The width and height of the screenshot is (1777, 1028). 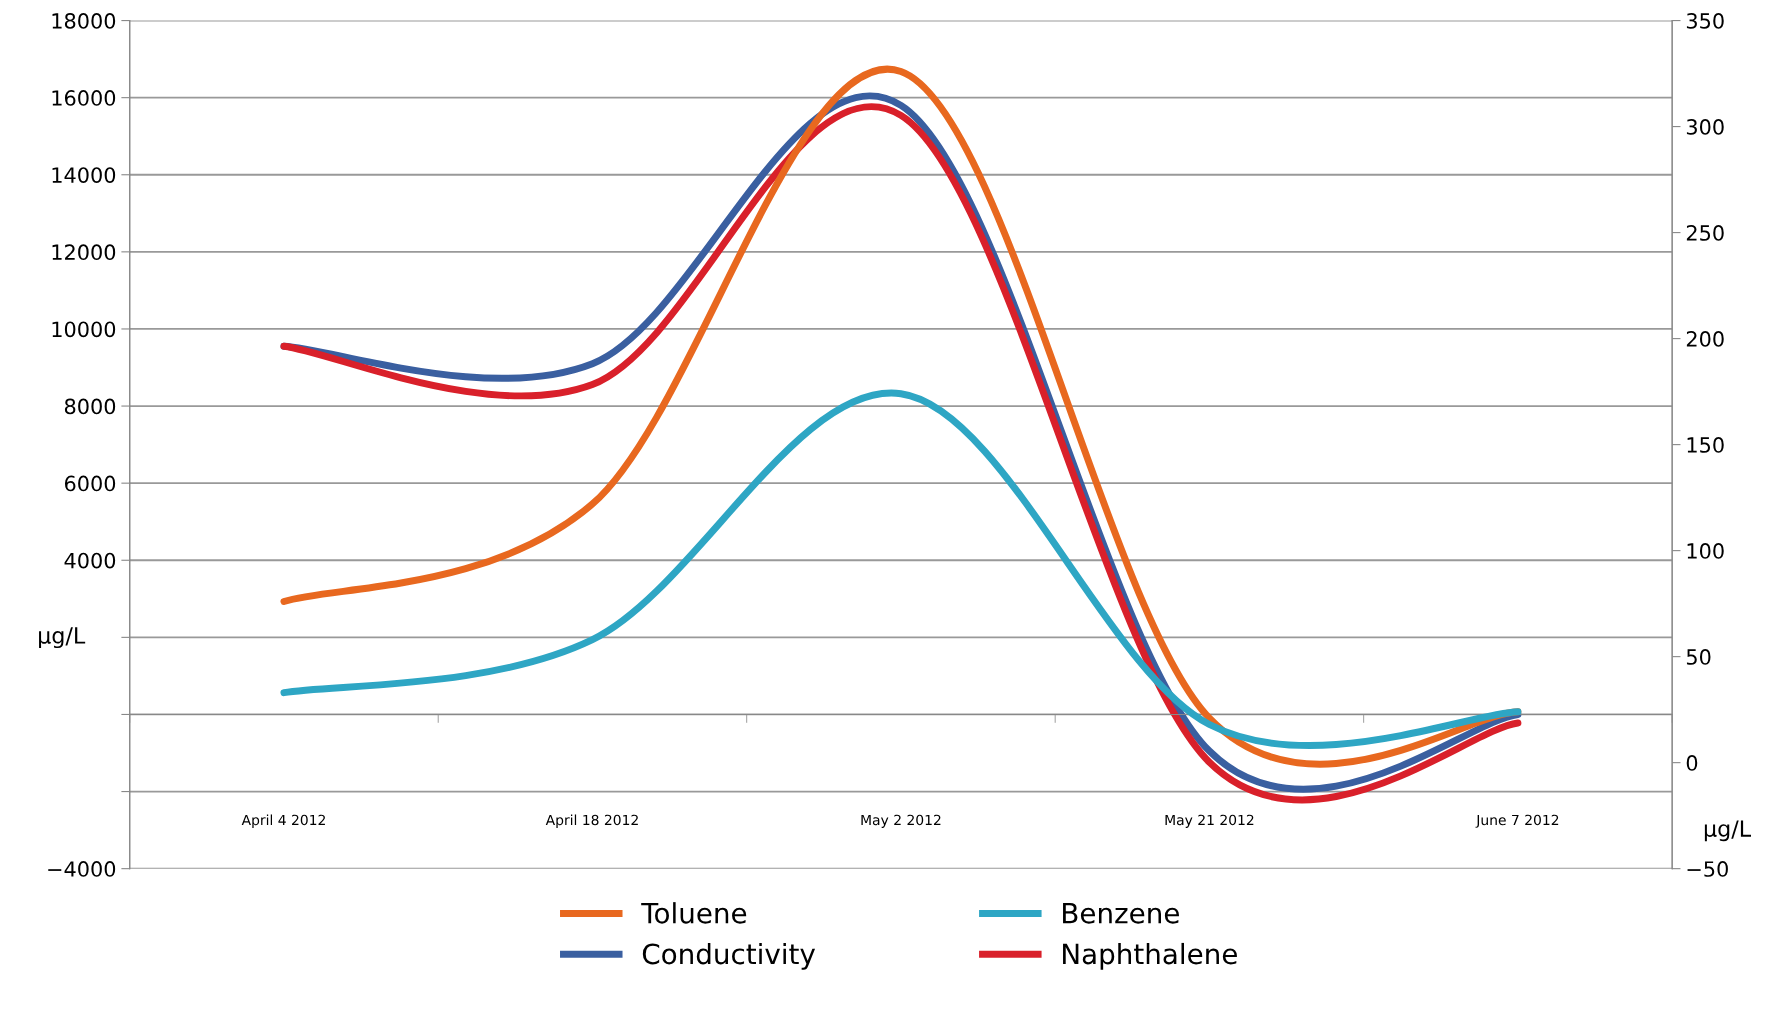 What do you see at coordinates (1121, 913) in the screenshot?
I see `legend-label: Benzene` at bounding box center [1121, 913].